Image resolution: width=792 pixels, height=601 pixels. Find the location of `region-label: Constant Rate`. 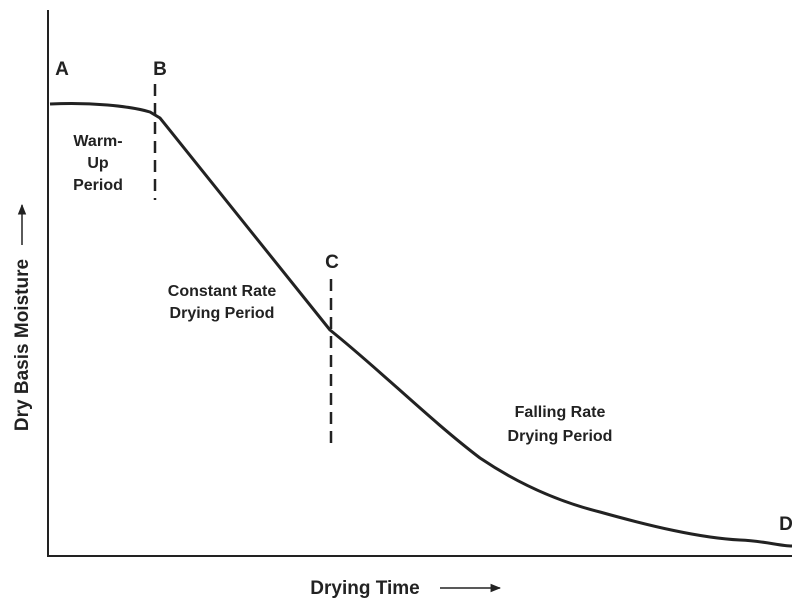

region-label: Constant Rate is located at coordinates (222, 291).